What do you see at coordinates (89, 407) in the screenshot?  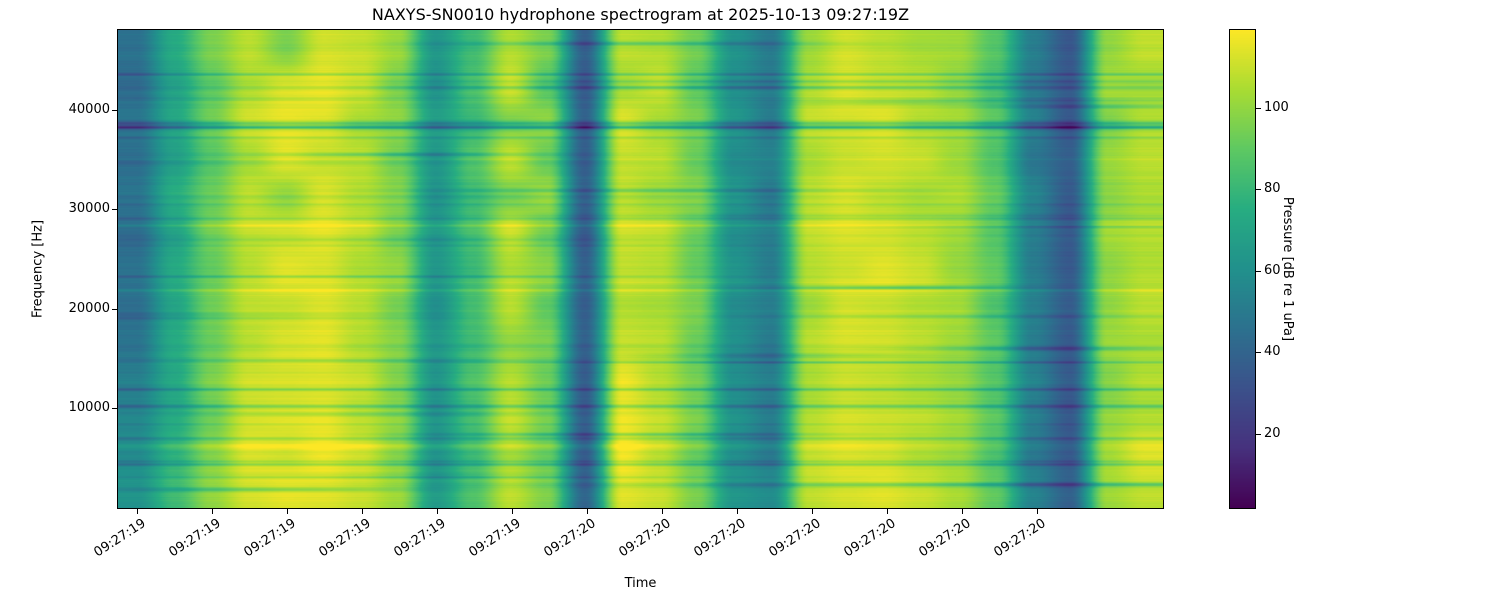 I see `y-tick-label: 10000` at bounding box center [89, 407].